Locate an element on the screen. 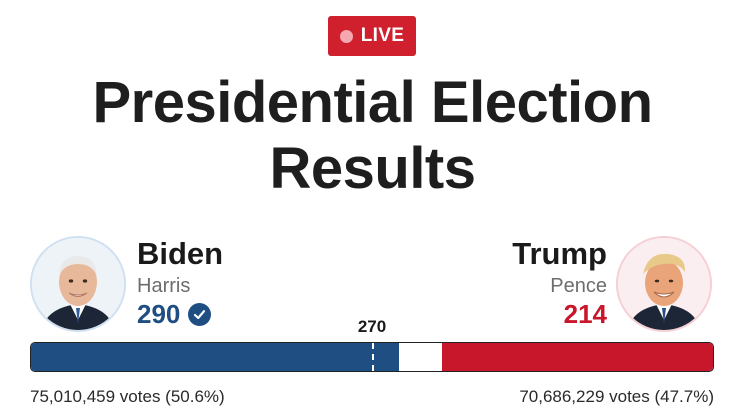 The image size is (745, 419). threshold-marker is located at coordinates (373, 357).